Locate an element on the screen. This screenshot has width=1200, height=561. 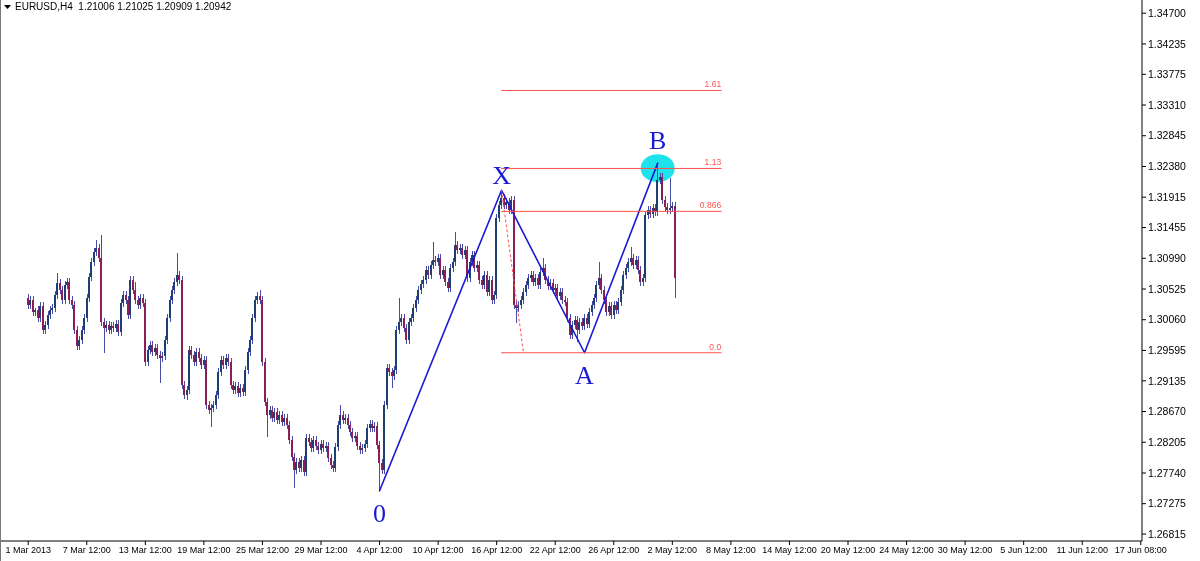
y-tick-label: 1.29595 is located at coordinates (1167, 350).